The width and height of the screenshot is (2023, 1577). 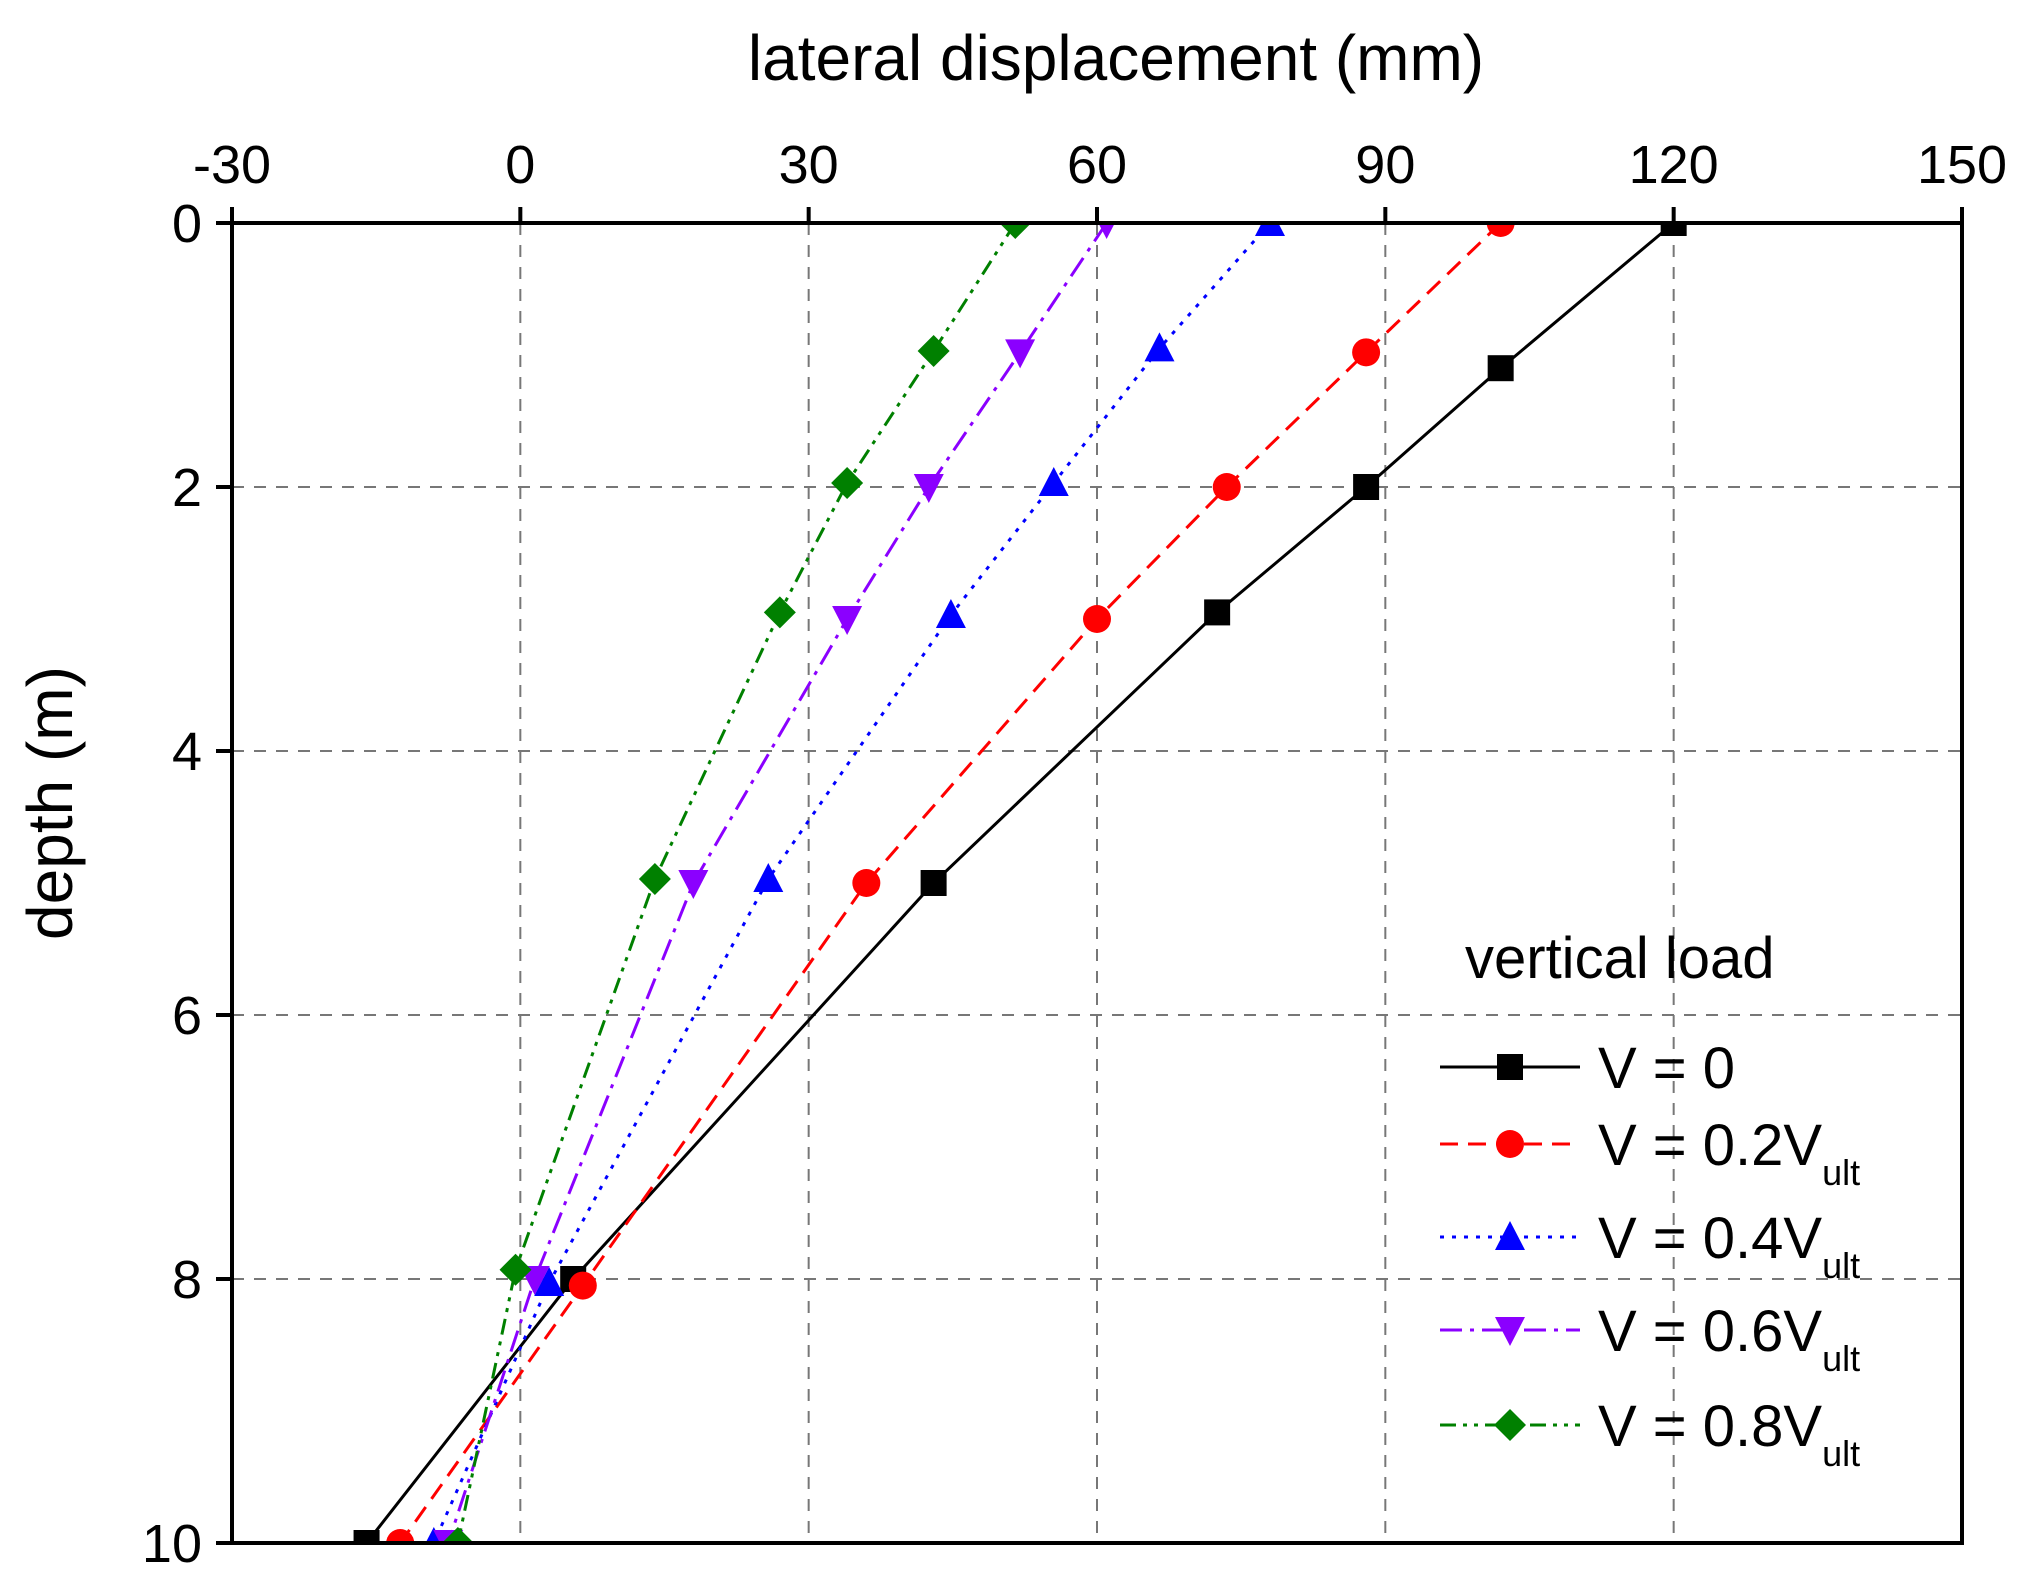 I want to click on legend-label: V = 0, so click(x=1666, y=1068).